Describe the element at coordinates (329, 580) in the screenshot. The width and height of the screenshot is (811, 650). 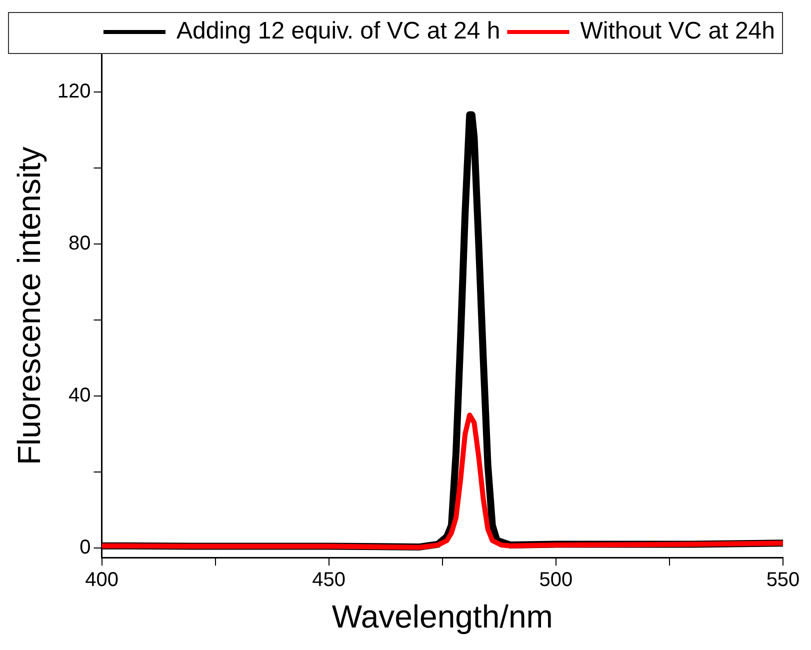
I see `x-tick-label: 450` at that location.